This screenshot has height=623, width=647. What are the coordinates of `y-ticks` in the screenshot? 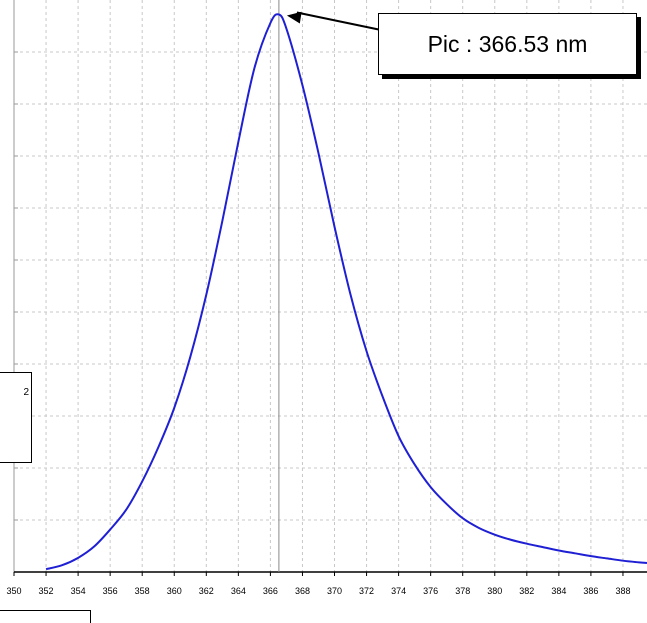 It's located at (16, 286).